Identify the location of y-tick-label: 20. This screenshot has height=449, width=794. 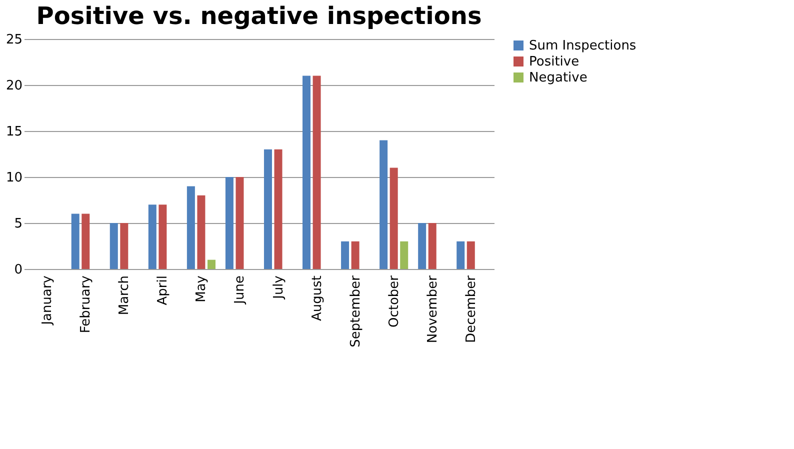
(14, 86).